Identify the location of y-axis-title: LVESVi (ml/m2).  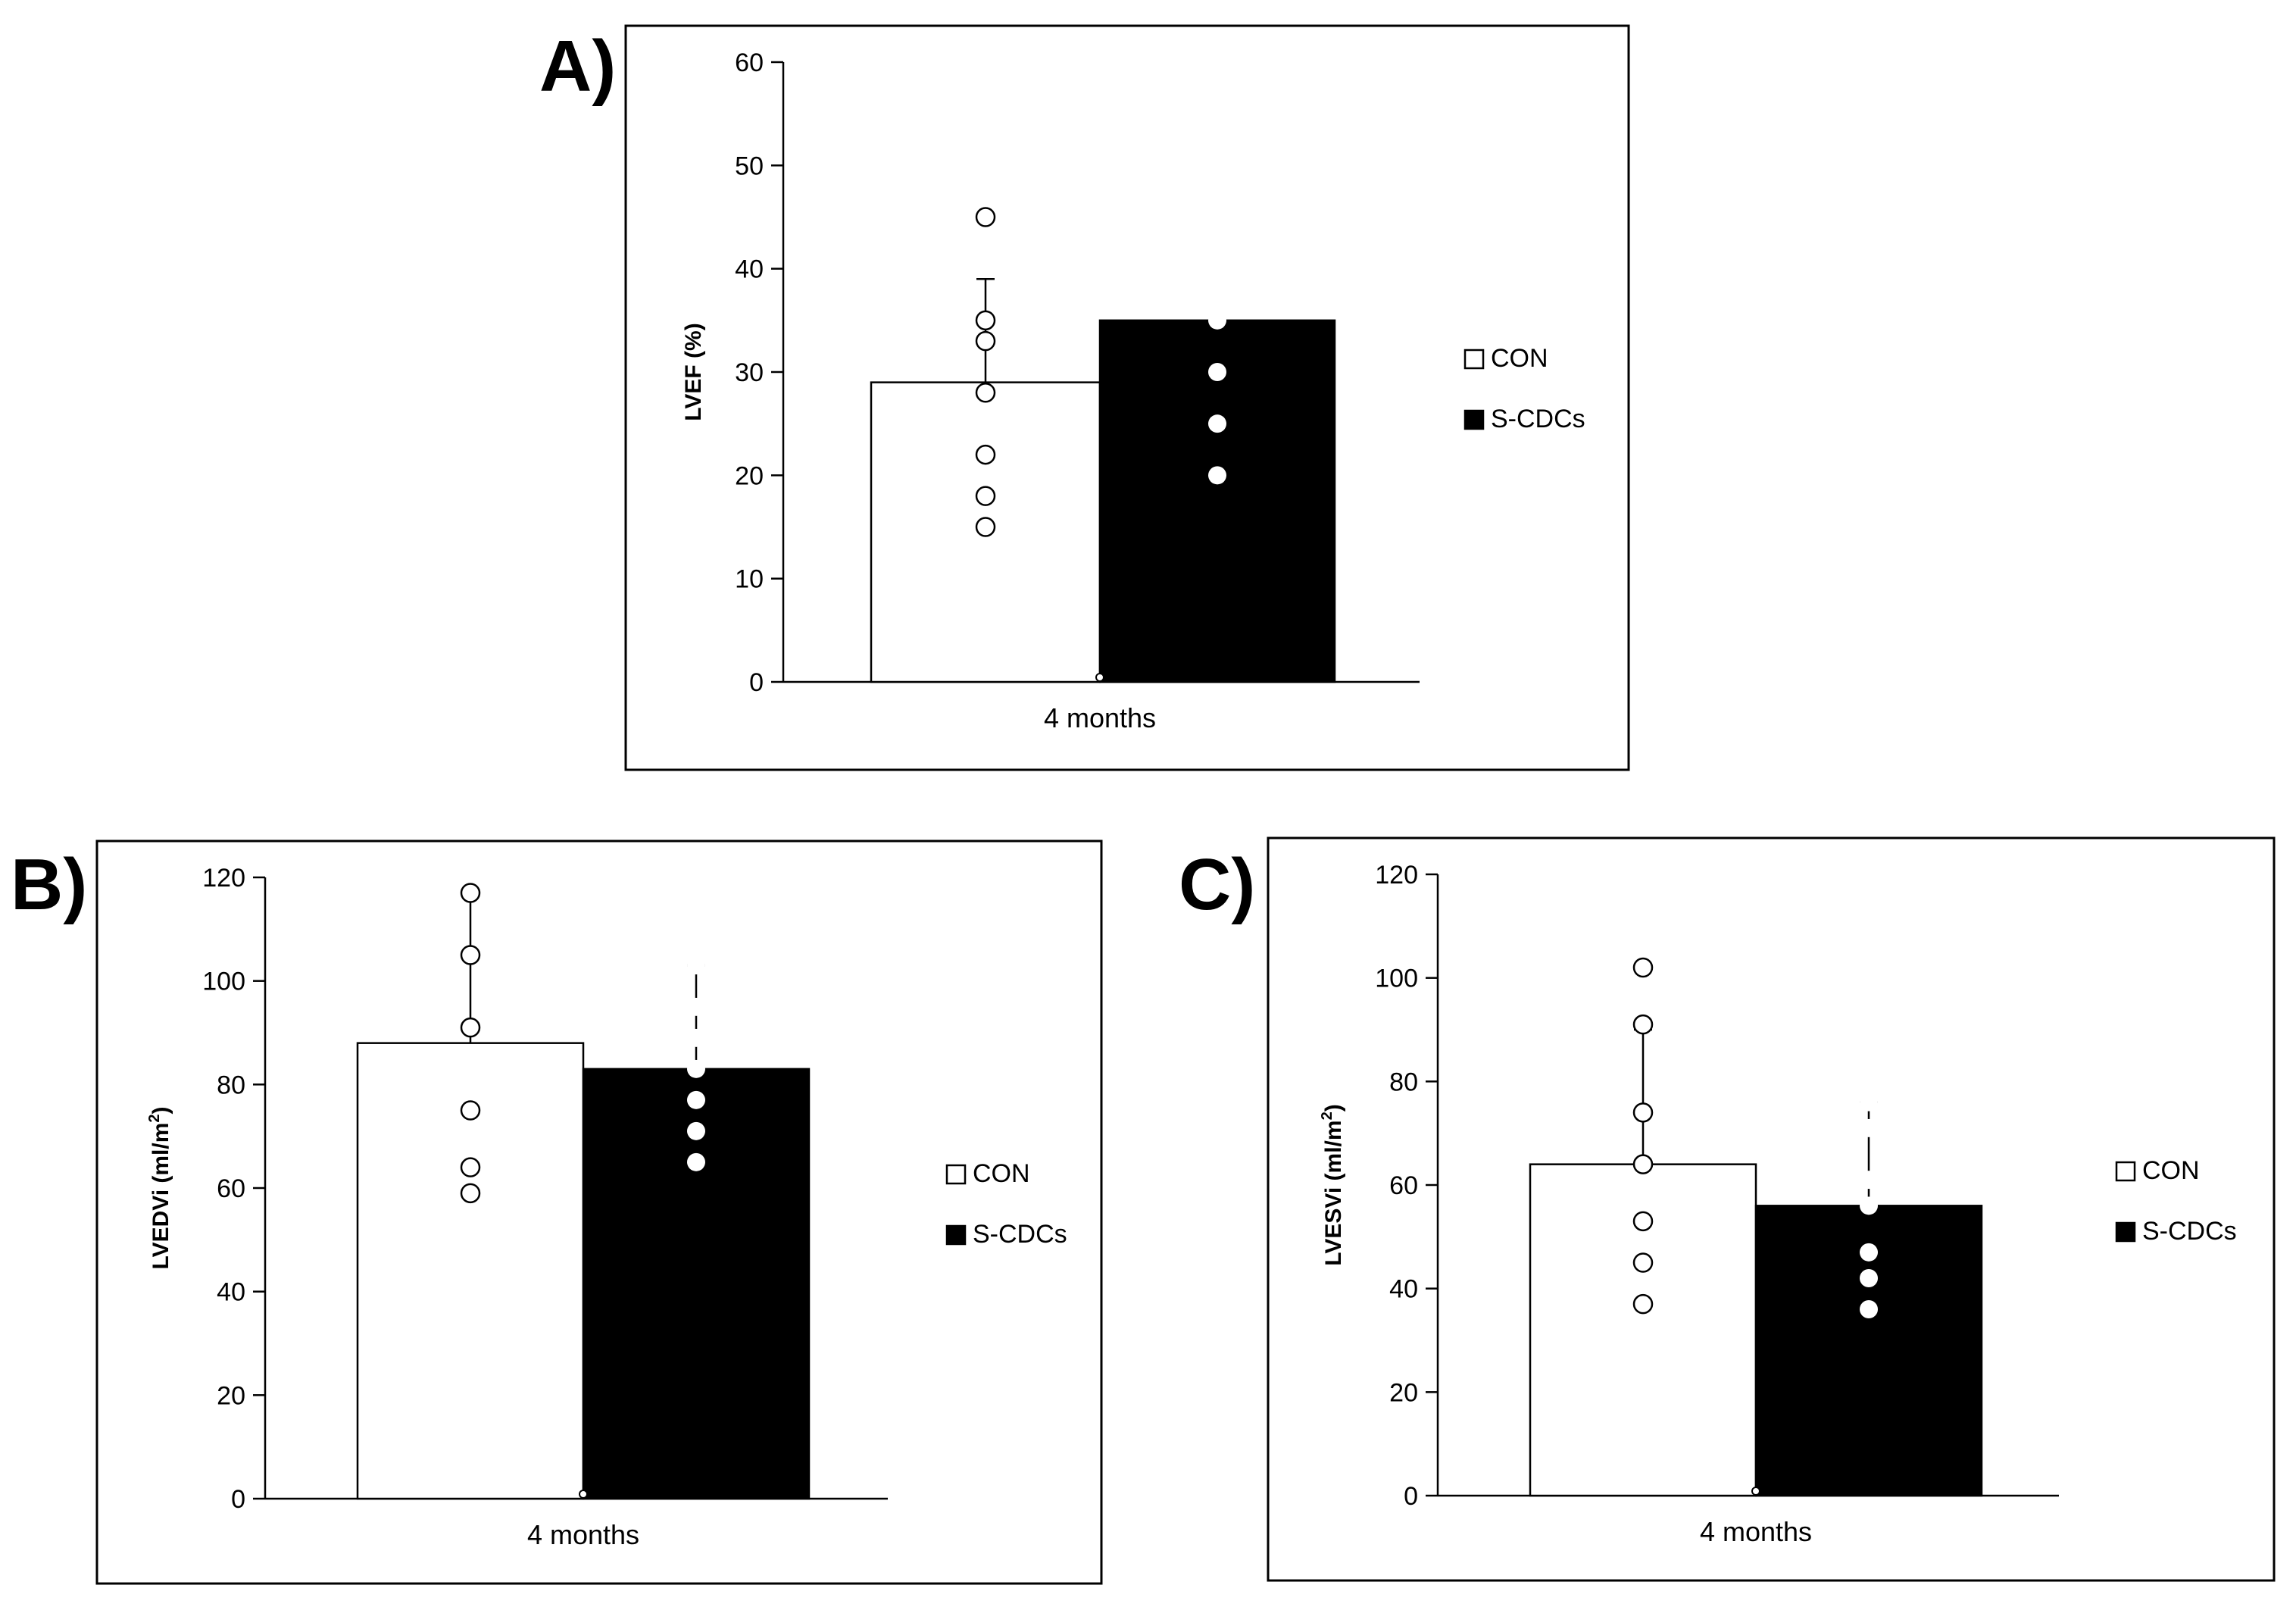
(1332, 1184).